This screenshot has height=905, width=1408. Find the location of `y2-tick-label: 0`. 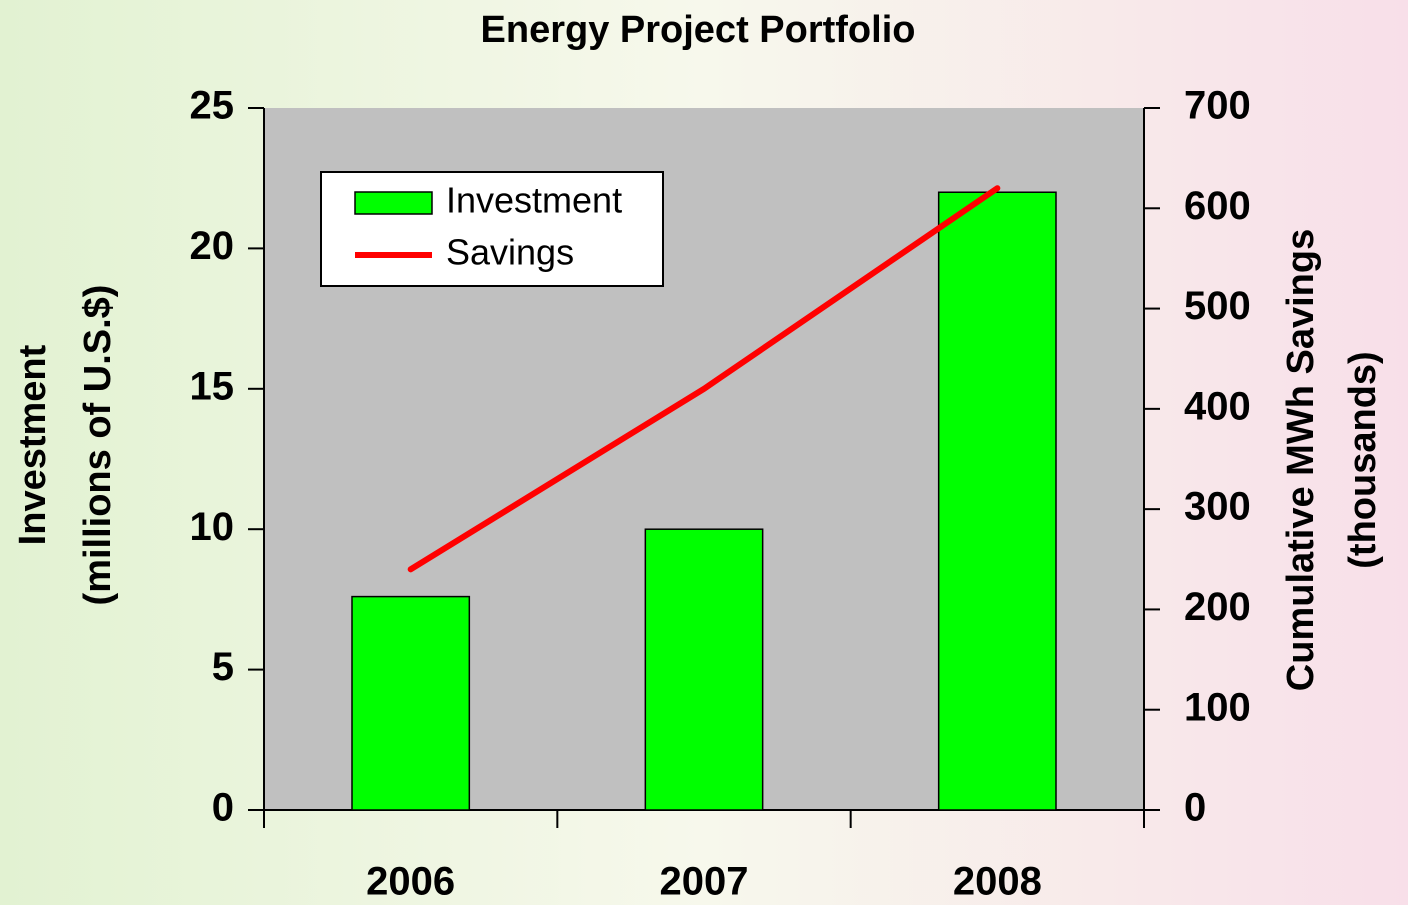

y2-tick-label: 0 is located at coordinates (1195, 808).